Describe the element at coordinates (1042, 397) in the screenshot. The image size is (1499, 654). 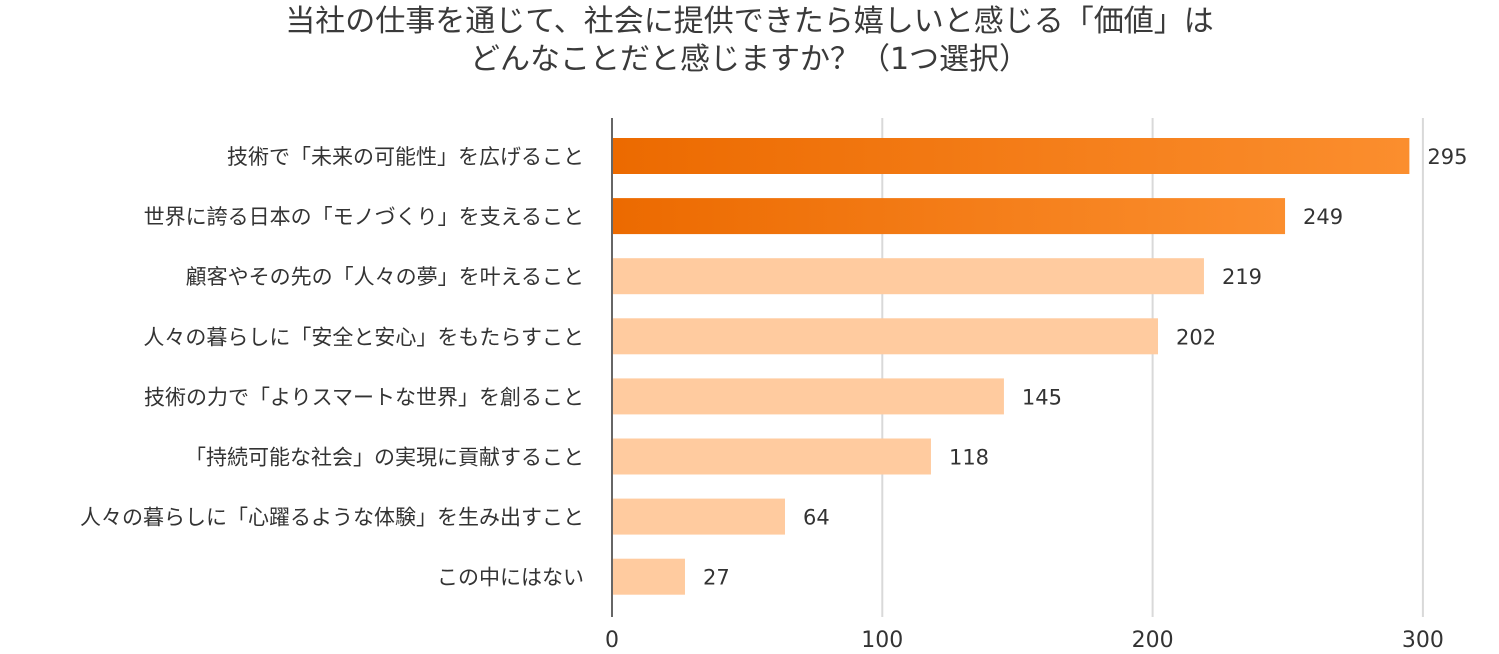
I see `data-label: 145` at that location.